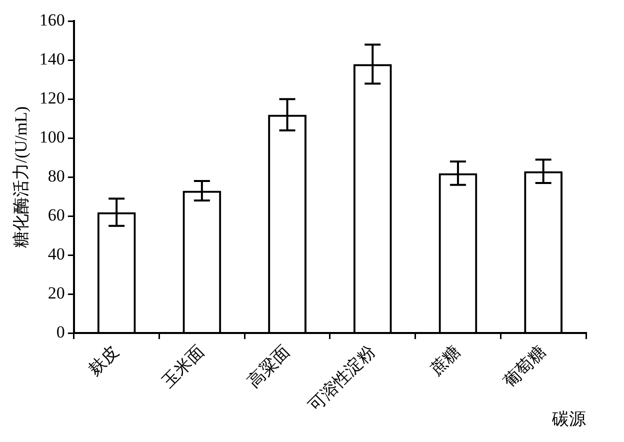  I want to click on x-tick-label: 高粱面, so click(269, 367).